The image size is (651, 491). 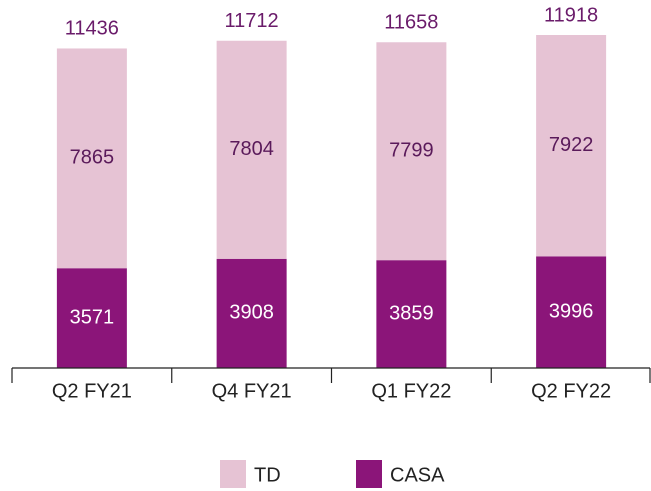 I want to click on x-tick-label: Q1 FY22, so click(x=411, y=391).